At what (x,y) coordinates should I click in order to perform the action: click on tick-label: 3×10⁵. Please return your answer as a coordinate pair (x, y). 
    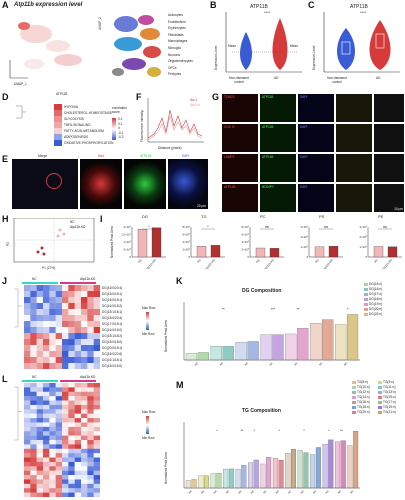
    Looking at the image, I should click on (304, 227).